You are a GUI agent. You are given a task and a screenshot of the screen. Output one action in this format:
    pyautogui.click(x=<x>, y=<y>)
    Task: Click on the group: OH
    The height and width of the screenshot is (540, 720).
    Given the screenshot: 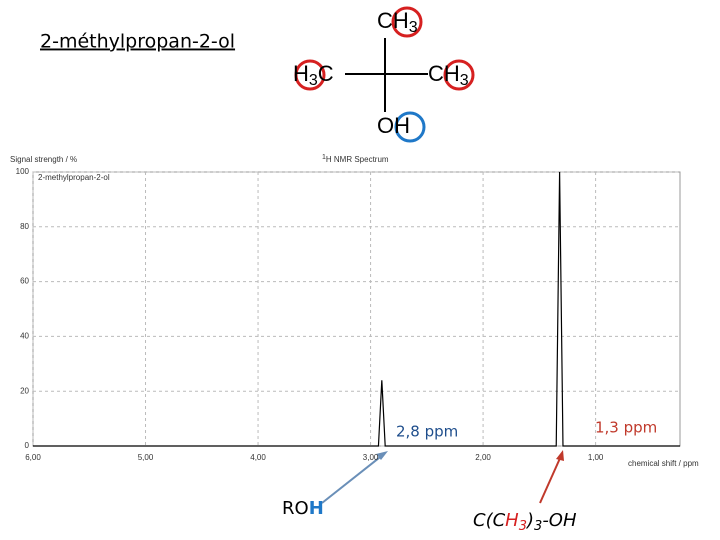 What is the action you would take?
    pyautogui.click(x=393, y=125)
    